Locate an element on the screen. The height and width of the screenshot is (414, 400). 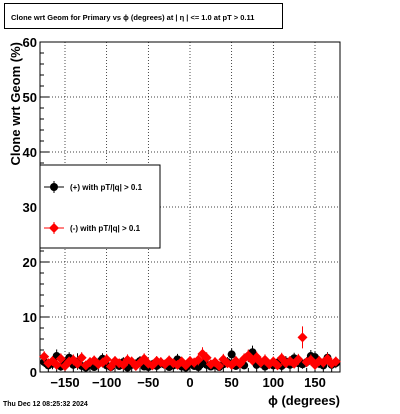
legend-label: (-) with pT/|q| > 0.1 is located at coordinates (105, 228).